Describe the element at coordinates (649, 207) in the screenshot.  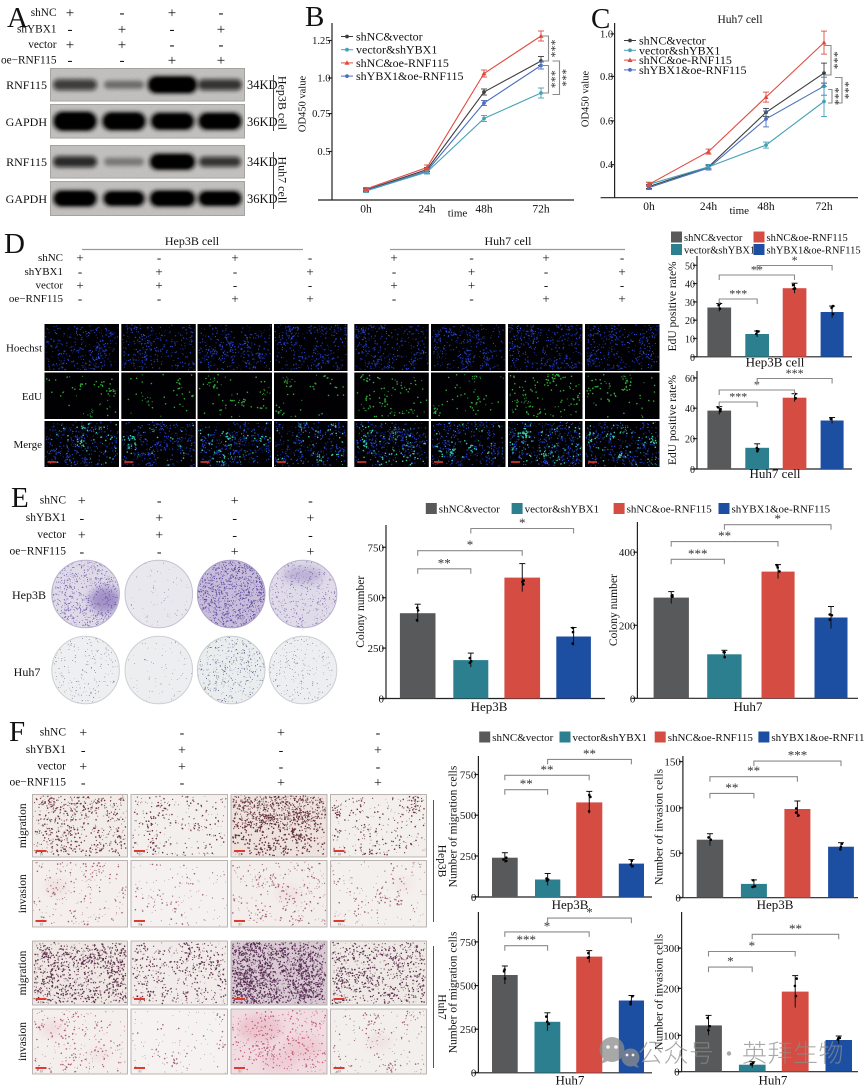
I see `svg-text: 0h` at that location.